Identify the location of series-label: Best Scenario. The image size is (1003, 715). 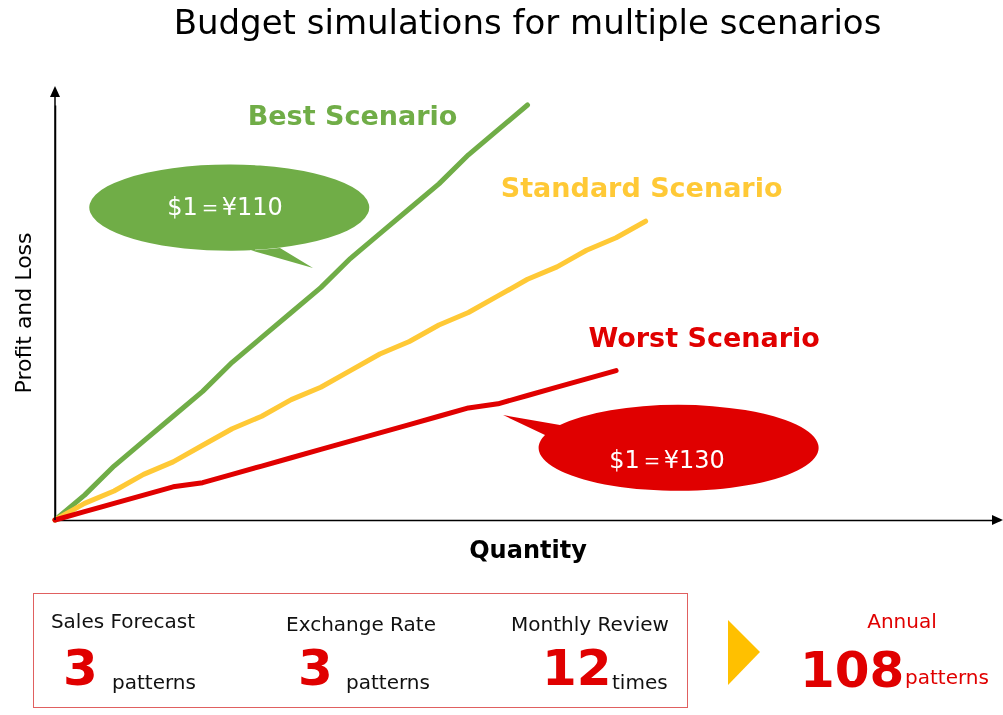
(352, 115).